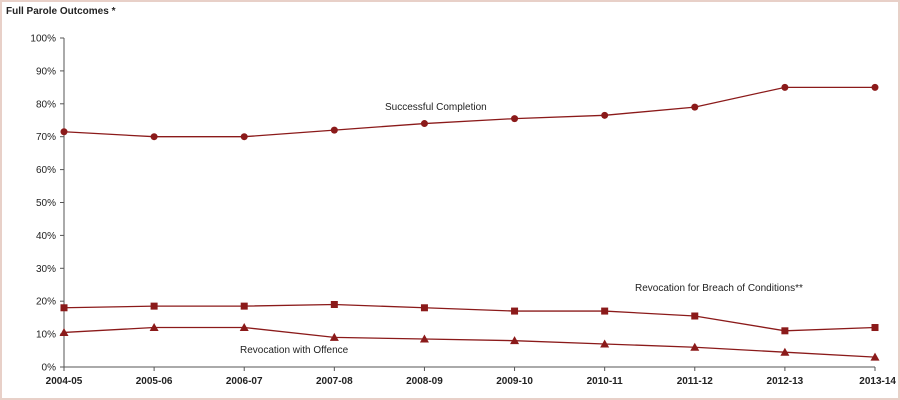 Image resolution: width=900 pixels, height=400 pixels. Describe the element at coordinates (514, 381) in the screenshot. I see `x-tick-label: 2009-10` at that location.